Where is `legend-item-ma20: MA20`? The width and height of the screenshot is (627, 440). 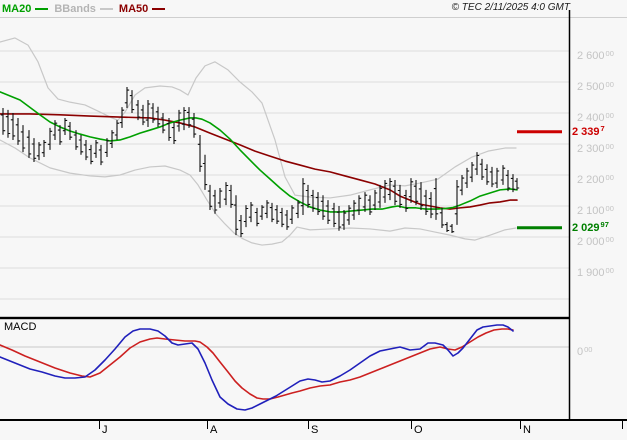
legend-item-ma20: MA20 is located at coordinates (25, 9).